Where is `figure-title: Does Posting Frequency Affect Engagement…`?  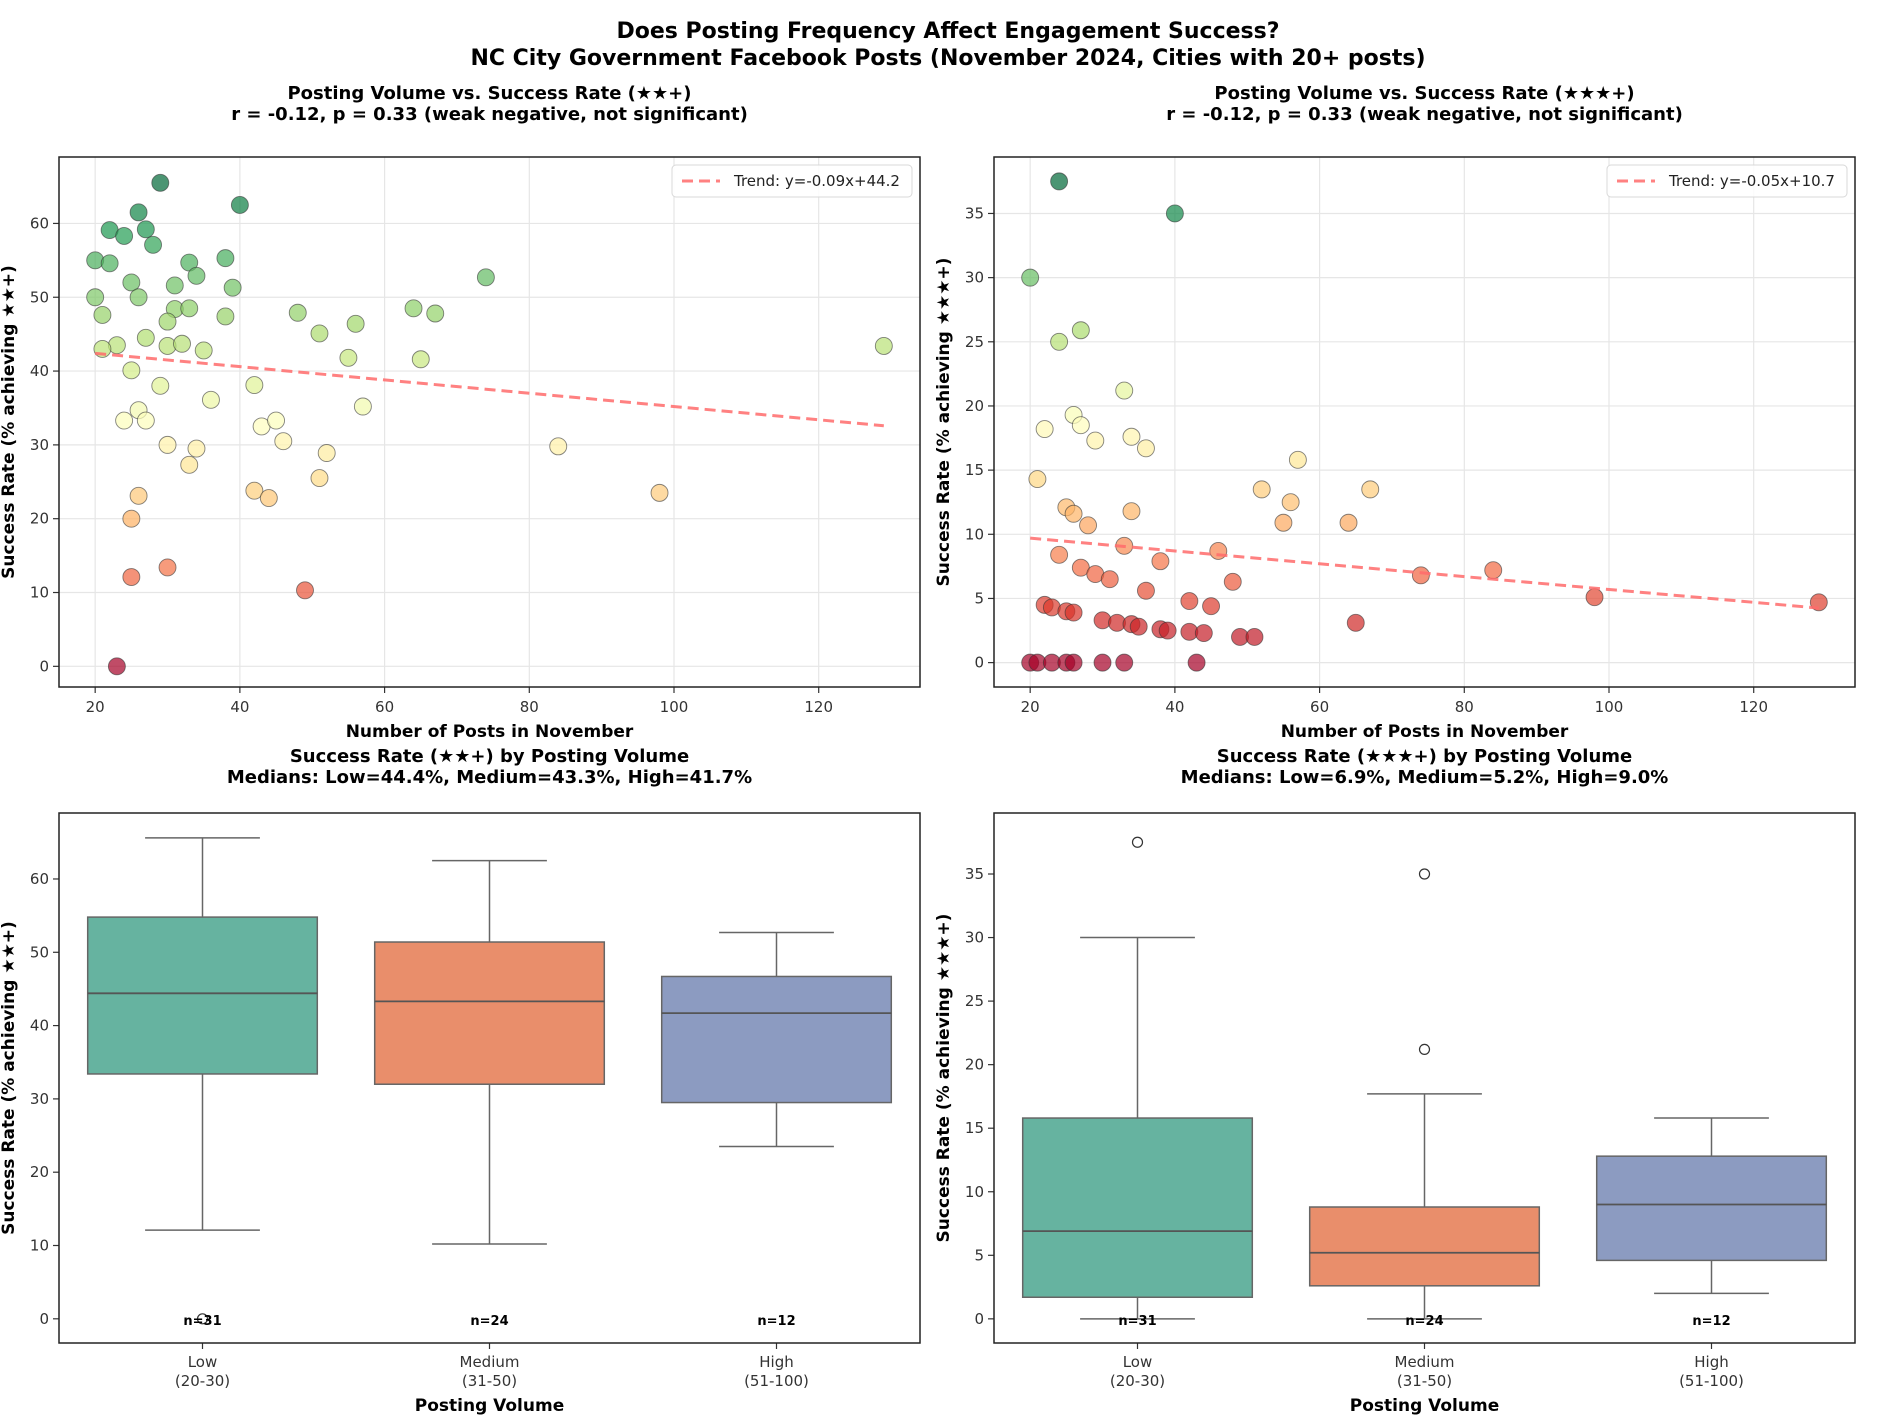 figure-title: Does Posting Frequency Affect Engagement… is located at coordinates (948, 45).